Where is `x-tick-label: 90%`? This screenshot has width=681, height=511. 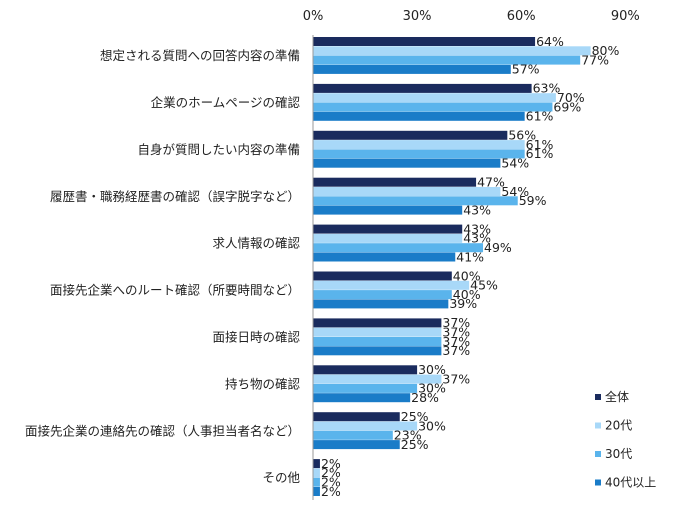 x-tick-label: 90% is located at coordinates (625, 16).